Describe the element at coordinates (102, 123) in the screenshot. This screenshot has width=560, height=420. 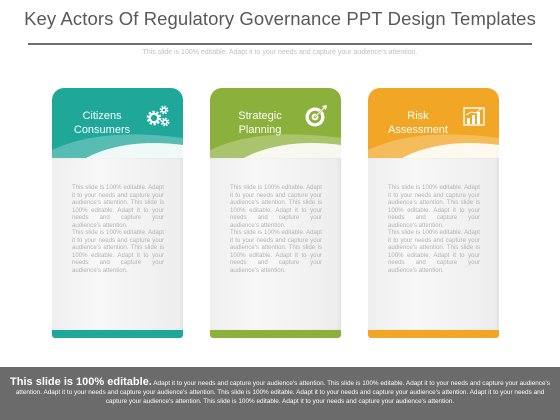
I see `card-label: Citizens Consumers` at that location.